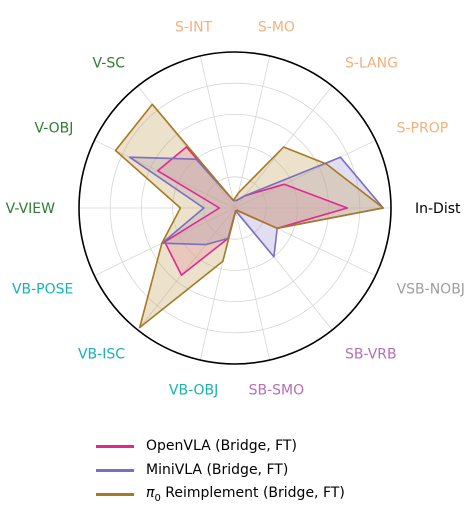  Describe the element at coordinates (31, 209) in the screenshot. I see `axis-label-v-view: V-VIEW` at that location.